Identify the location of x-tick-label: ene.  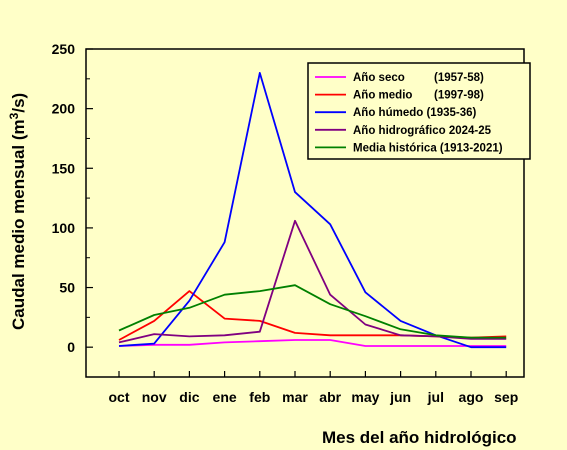
(225, 397).